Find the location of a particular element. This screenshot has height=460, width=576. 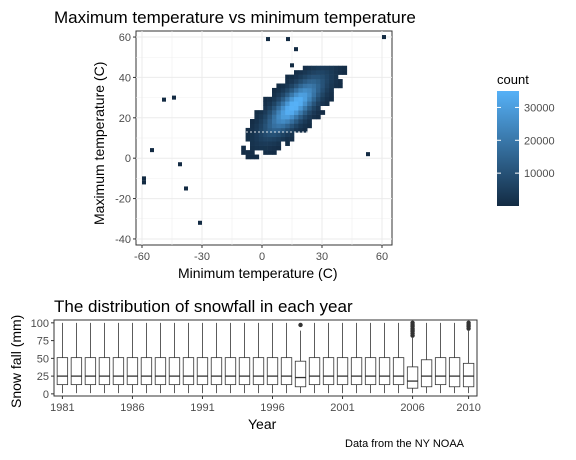

box-1988 is located at coordinates (160, 358).